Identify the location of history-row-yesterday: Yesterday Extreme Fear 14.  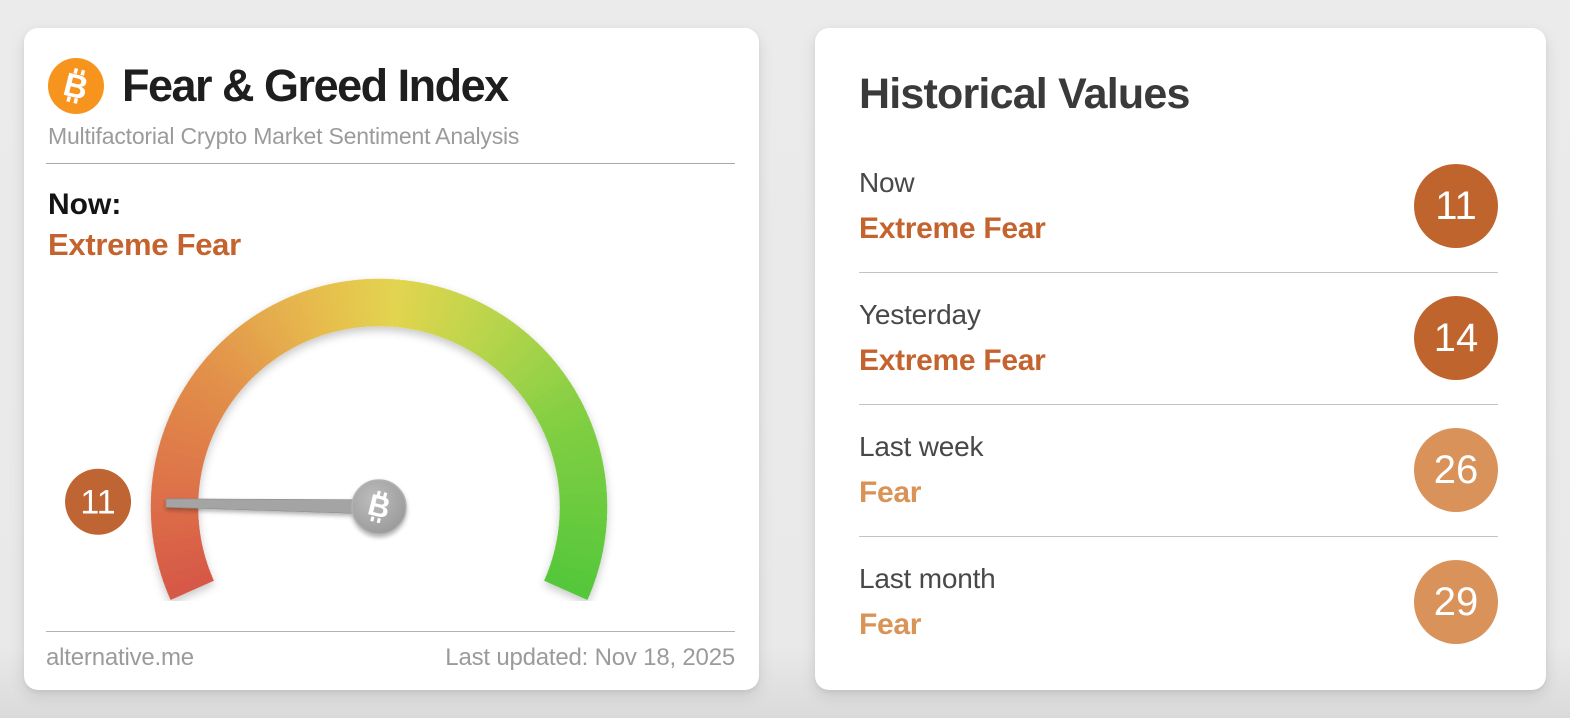
(1178, 339).